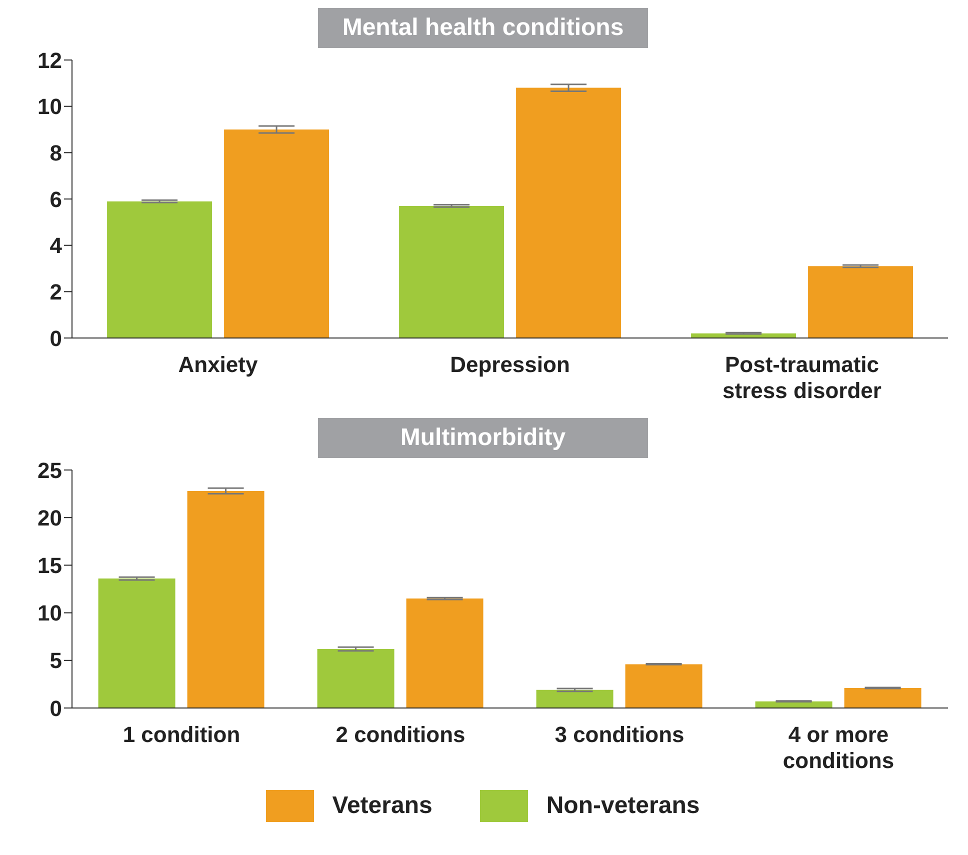 This screenshot has height=855, width=968. What do you see at coordinates (510, 364) in the screenshot?
I see `x-tick-label: Depression` at bounding box center [510, 364].